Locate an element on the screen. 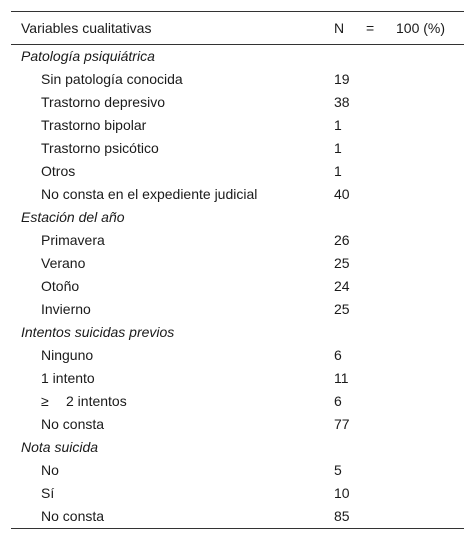 This screenshot has height=551, width=475. table-row: Verano 25 is located at coordinates (237, 263).